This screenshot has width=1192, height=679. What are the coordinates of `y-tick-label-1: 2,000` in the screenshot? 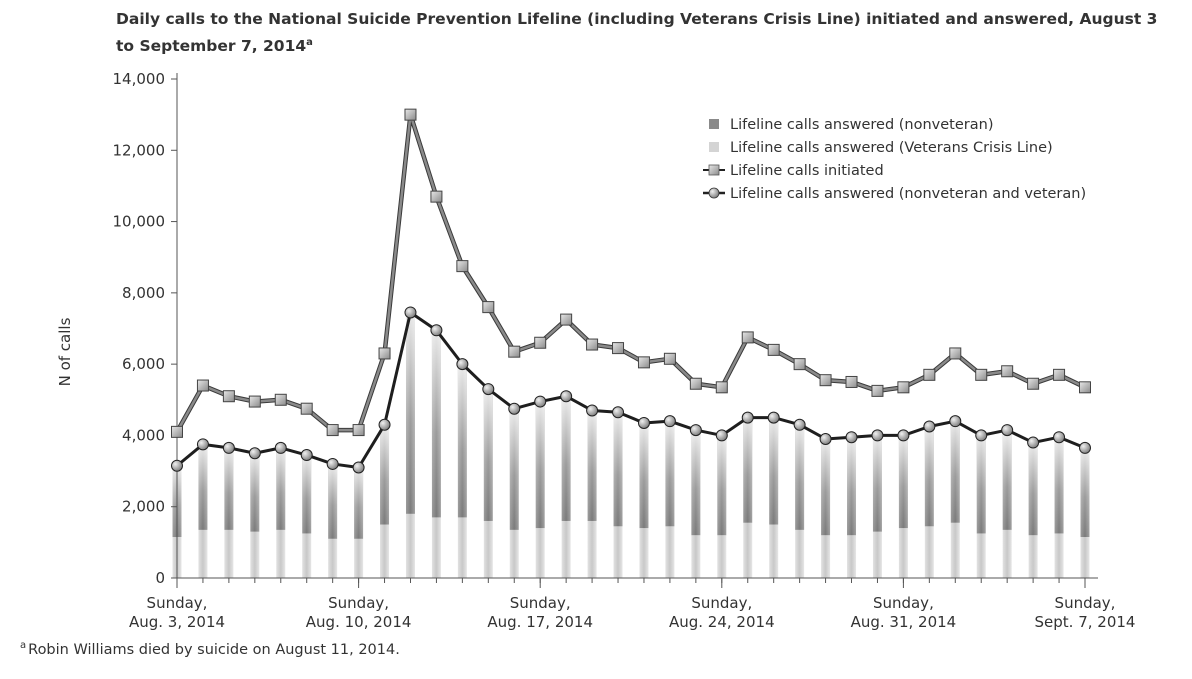 It's located at (143, 507).